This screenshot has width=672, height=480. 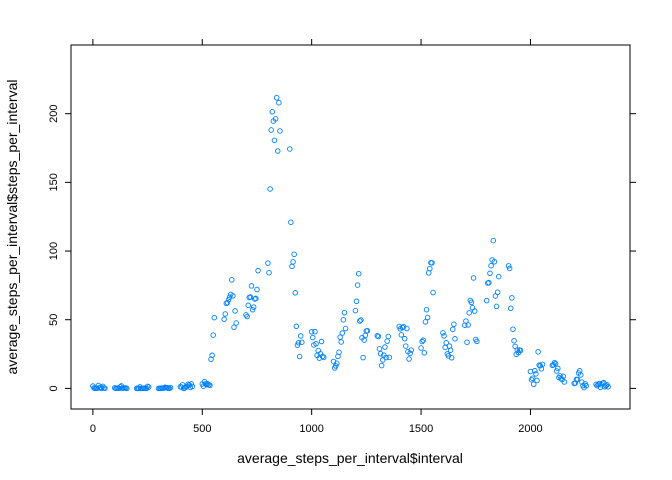 I want to click on y-axis-tick-labels: 0 50 100 150 200, so click(x=54, y=247).